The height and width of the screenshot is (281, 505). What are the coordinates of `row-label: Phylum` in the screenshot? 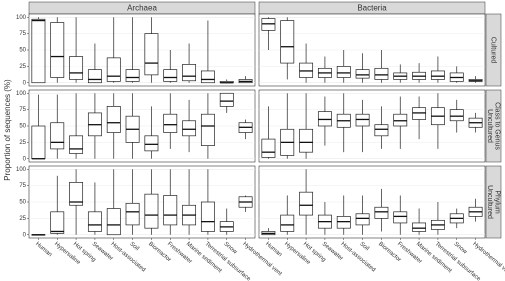 It's located at (496, 202).